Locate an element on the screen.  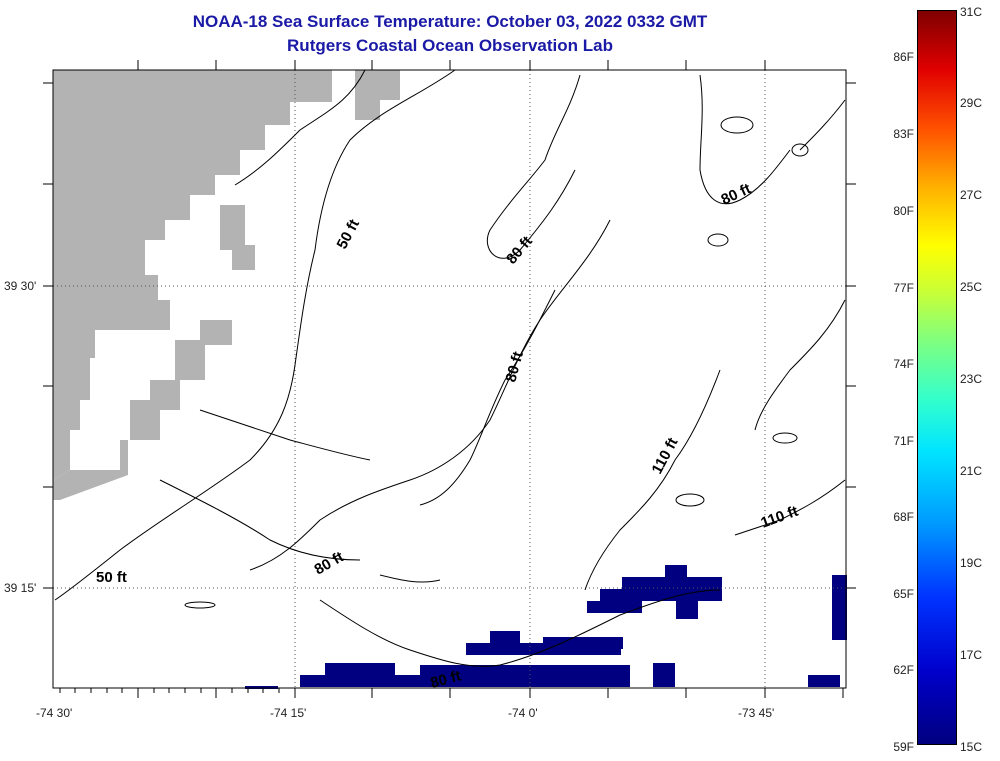
colorbar-f-label: 71F is located at coordinates (903, 441).